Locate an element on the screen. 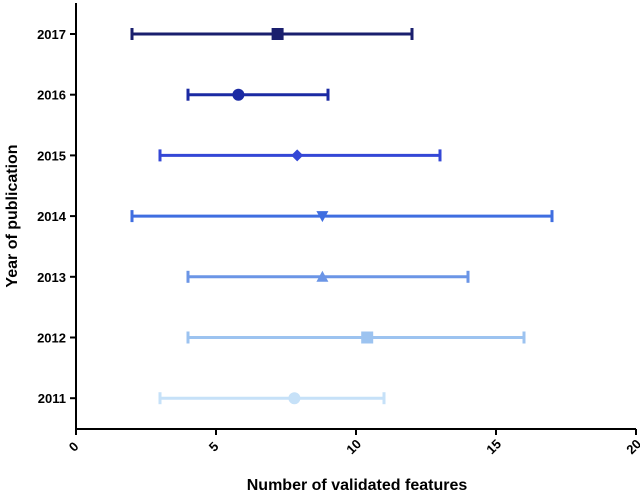  mean-marker-2016 is located at coordinates (238, 94).